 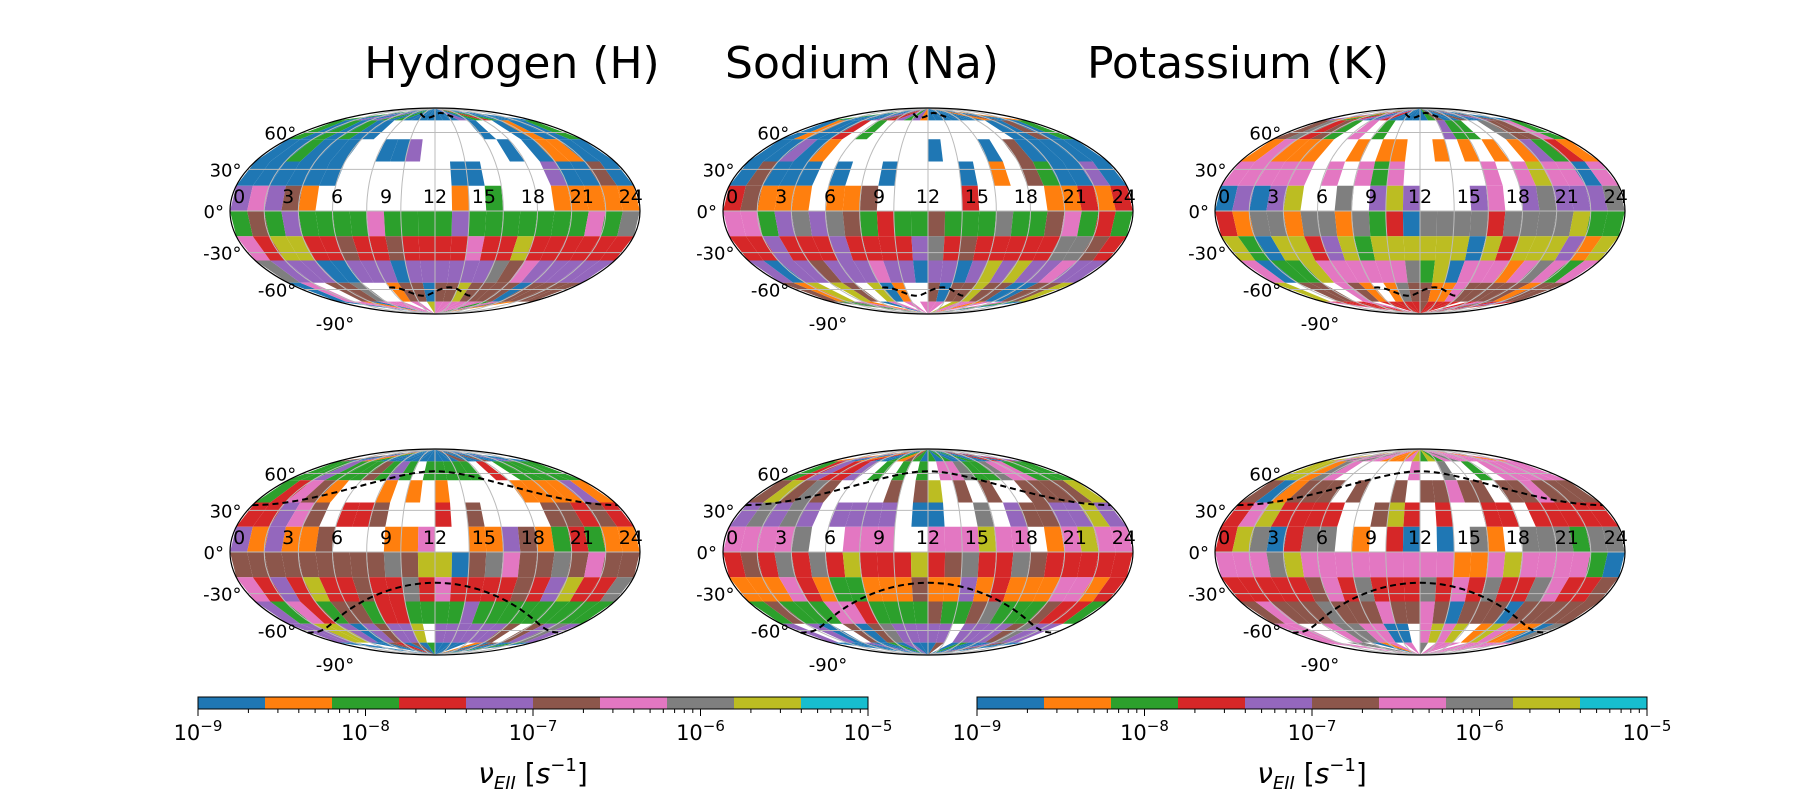 I want to click on x-tick-label: 18, so click(x=1518, y=197).